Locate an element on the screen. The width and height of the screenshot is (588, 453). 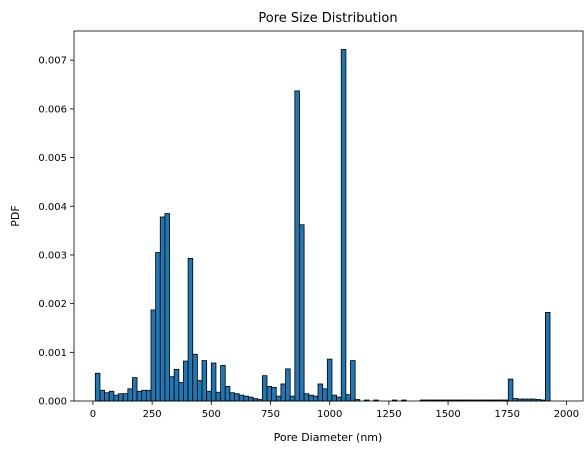
x-axis-ticks: 0 250 500 750 1000 1250 1500 1750 2000 is located at coordinates (334, 410).